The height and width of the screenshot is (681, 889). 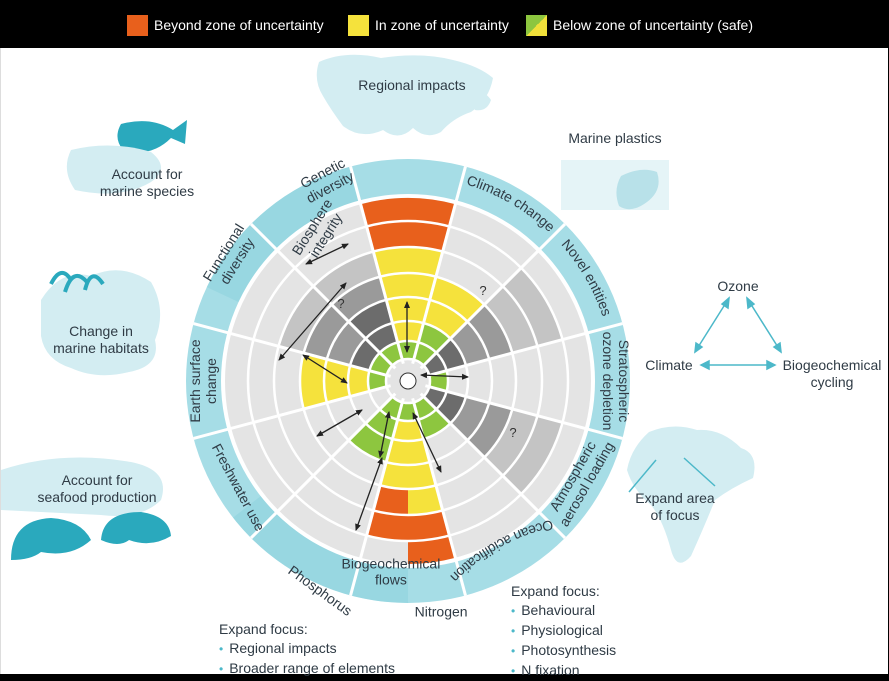 What do you see at coordinates (358, 25) in the screenshot?
I see `swatch-in-zone-icon` at bounding box center [358, 25].